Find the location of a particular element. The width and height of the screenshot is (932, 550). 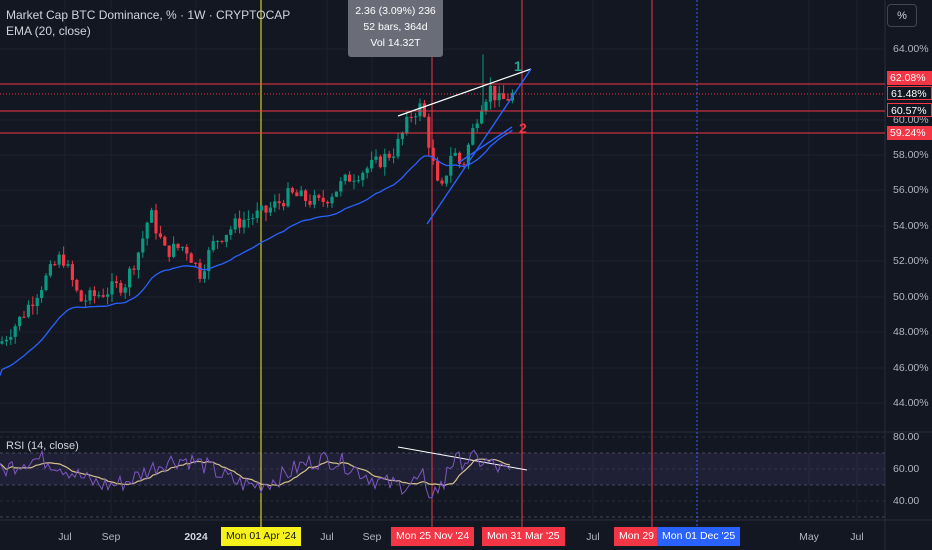

ema-legend: EMA (20, close) is located at coordinates (48, 31).